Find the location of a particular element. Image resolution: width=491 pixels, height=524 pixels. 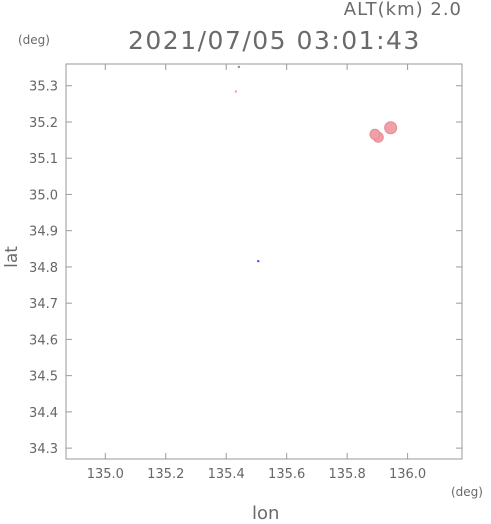

y-axis-unit: (deg) is located at coordinates (34, 40).